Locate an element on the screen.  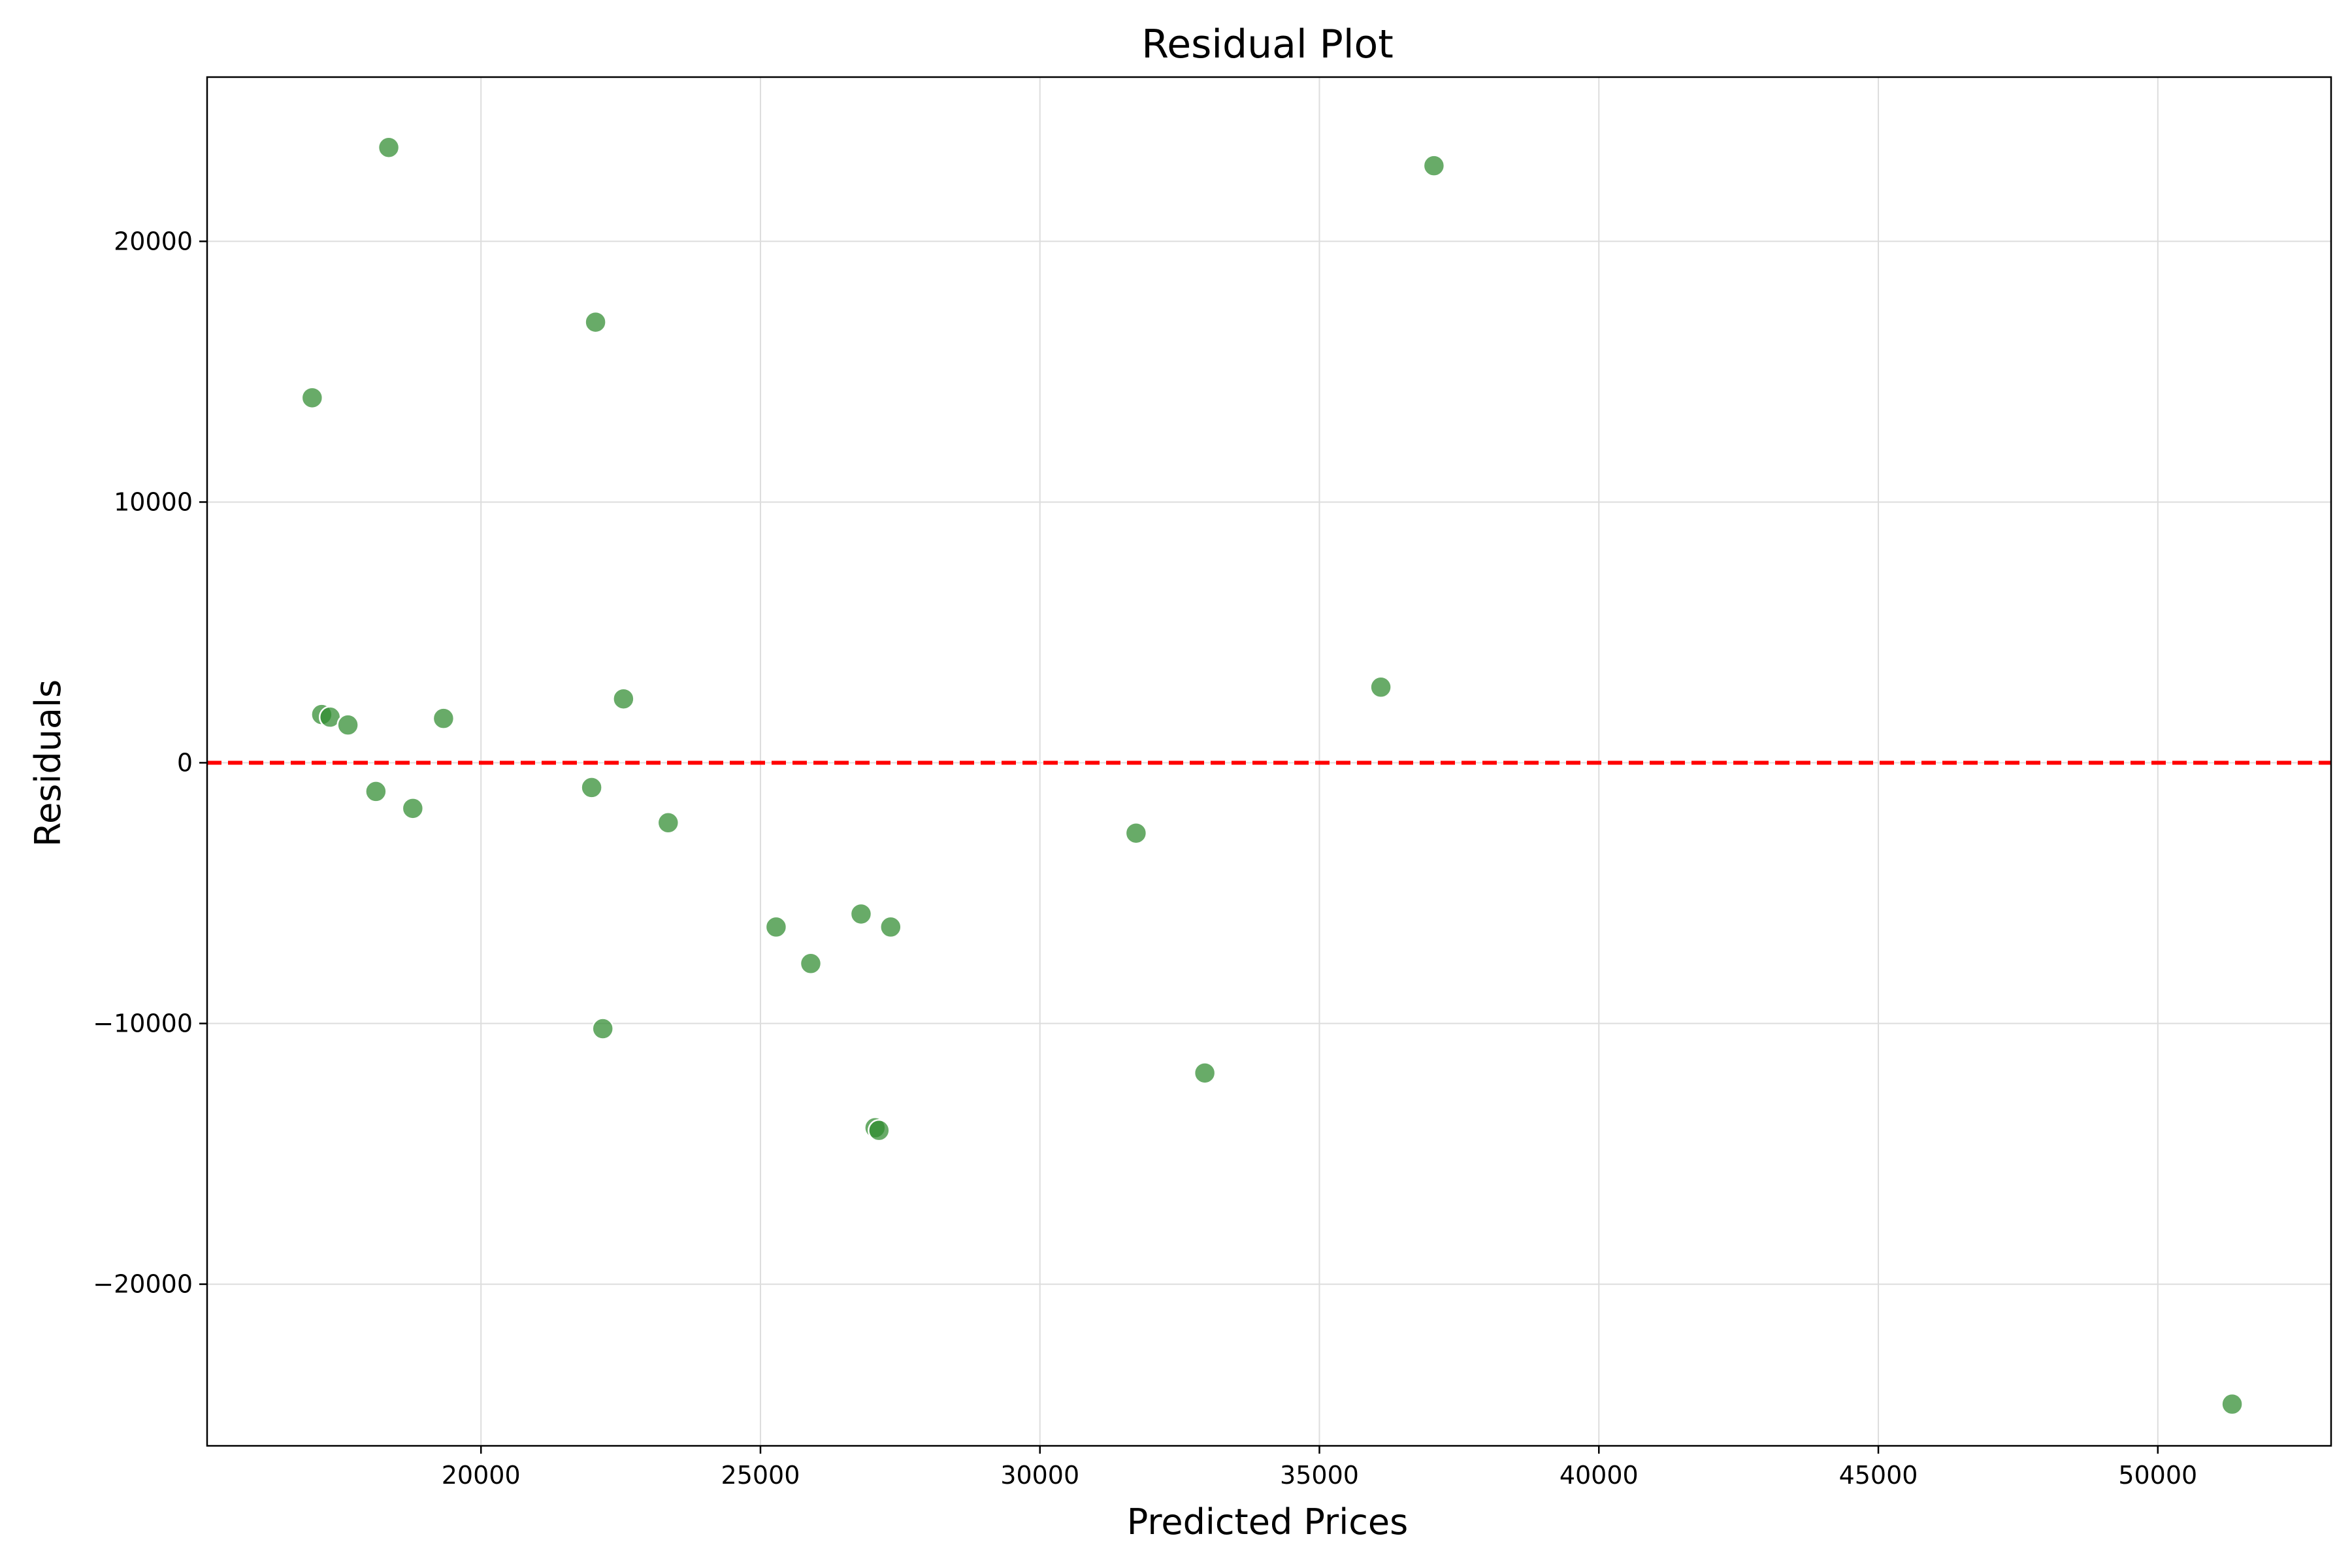
x-tick-label: 20000 is located at coordinates (481, 1475).